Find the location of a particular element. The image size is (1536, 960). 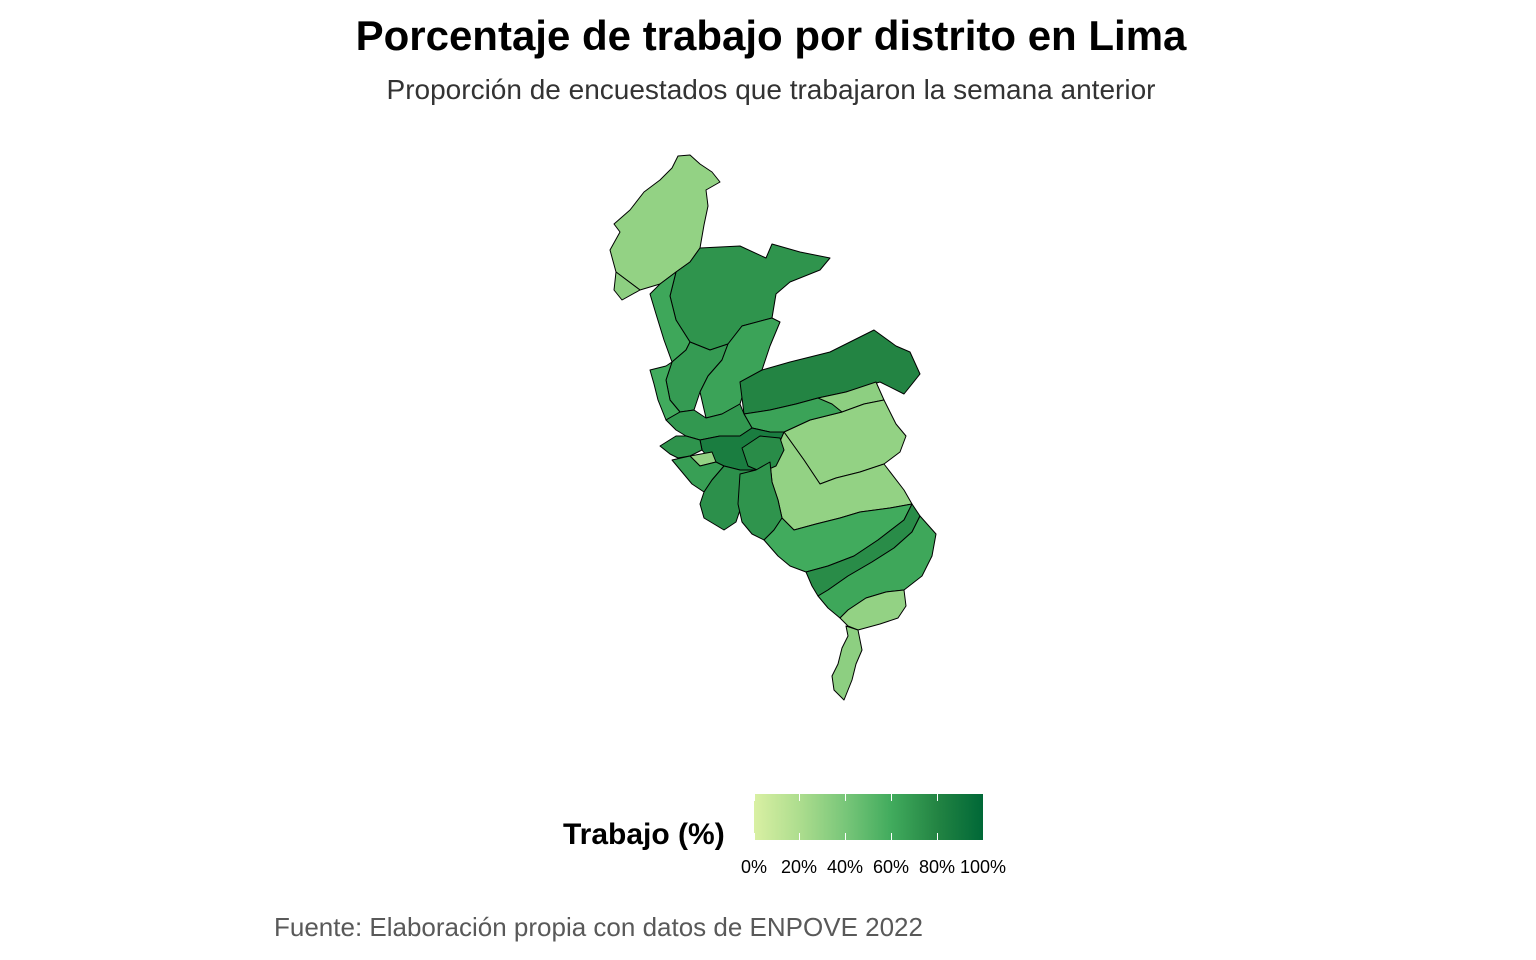

legend-label-0: 0% is located at coordinates (754, 867).